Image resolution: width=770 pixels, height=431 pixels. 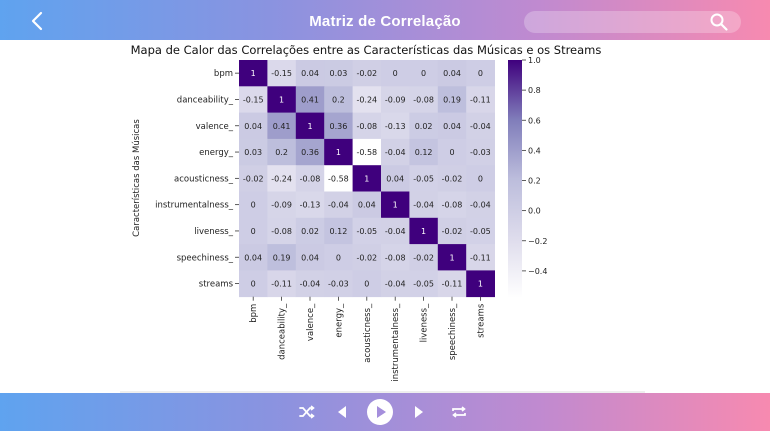 What do you see at coordinates (719, 22) in the screenshot?
I see `search-icon` at bounding box center [719, 22].